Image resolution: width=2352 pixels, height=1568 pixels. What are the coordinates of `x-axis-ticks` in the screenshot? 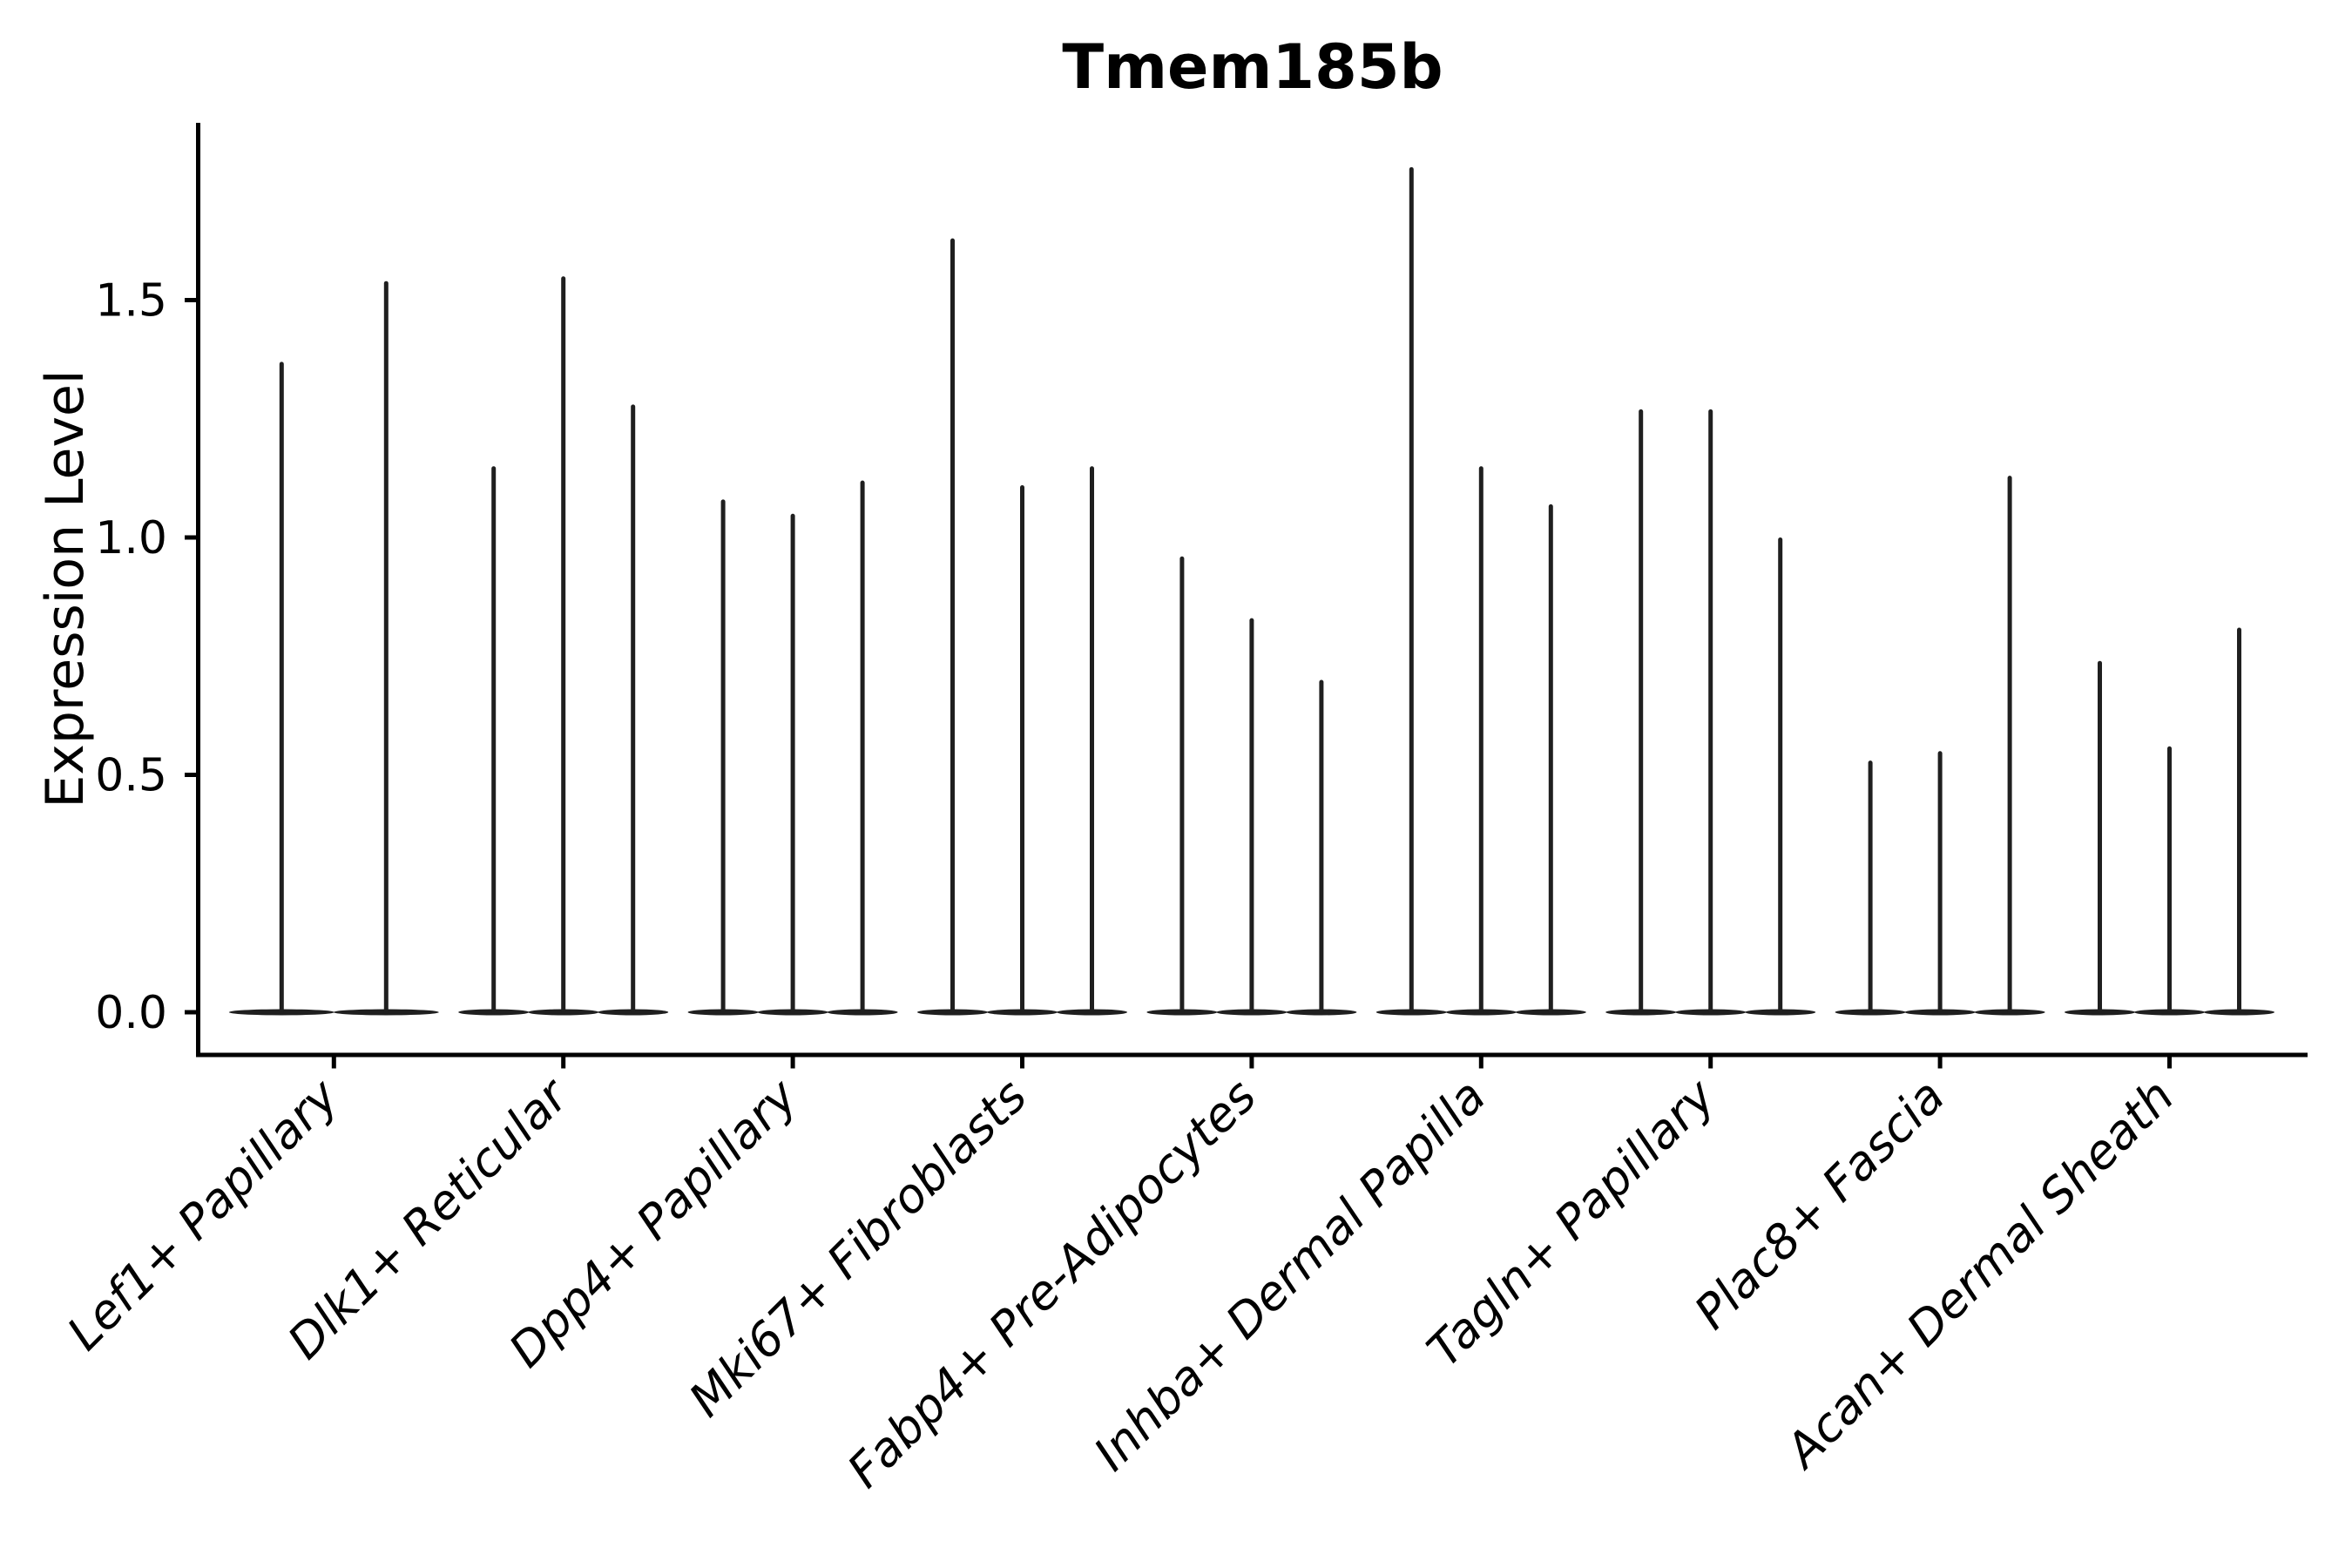 It's located at (1251, 1063).